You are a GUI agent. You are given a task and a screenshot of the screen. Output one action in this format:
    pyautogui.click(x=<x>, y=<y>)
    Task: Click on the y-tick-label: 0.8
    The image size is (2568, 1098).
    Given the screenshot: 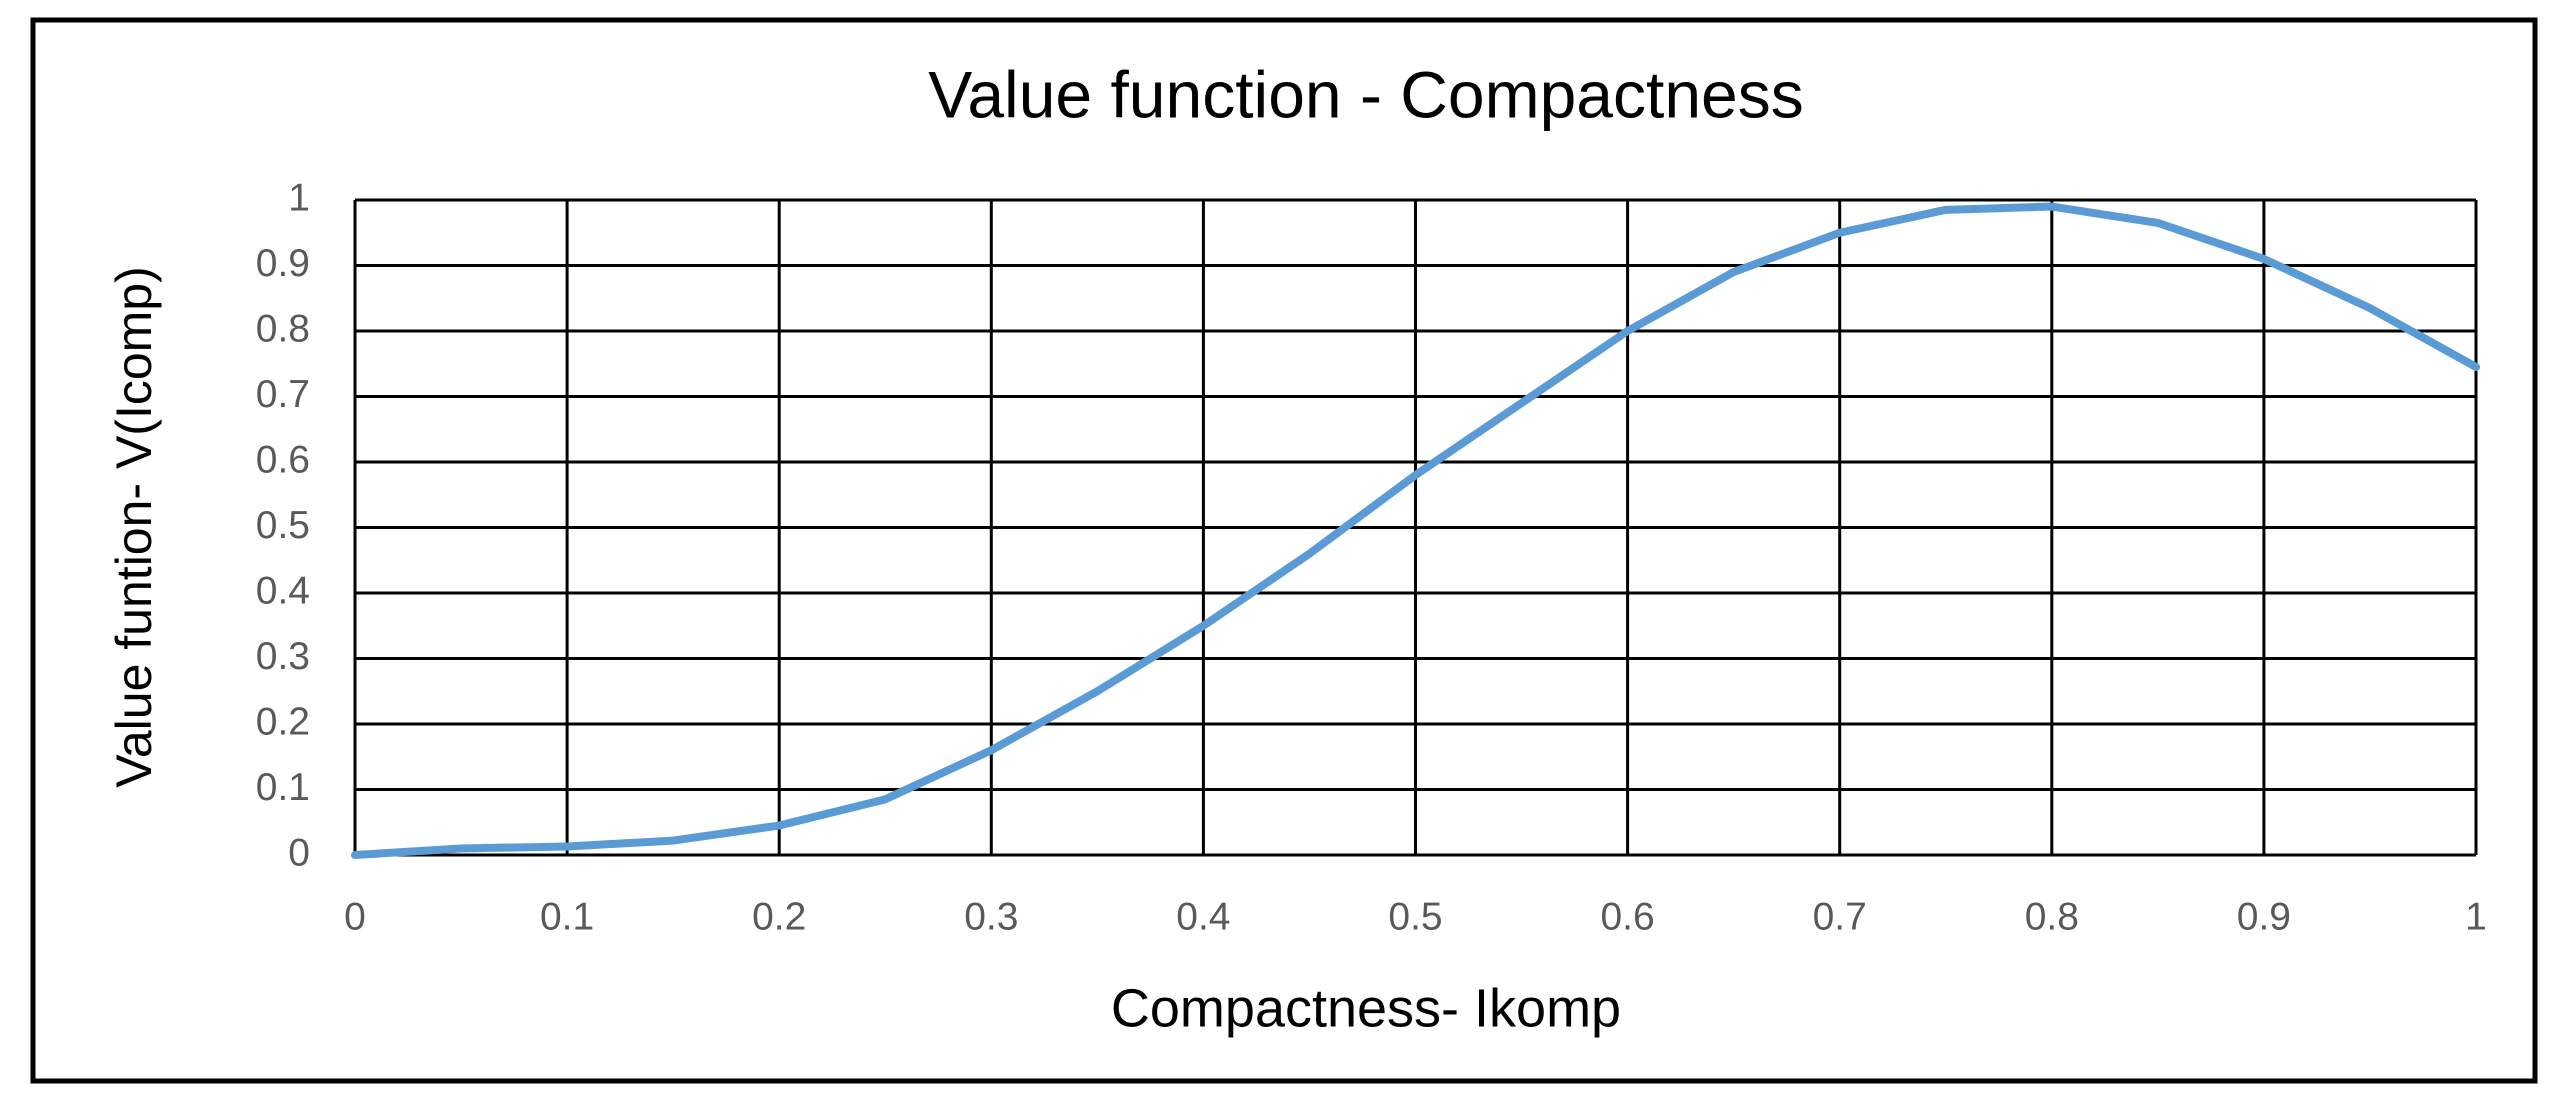 What is the action you would take?
    pyautogui.click(x=283, y=328)
    